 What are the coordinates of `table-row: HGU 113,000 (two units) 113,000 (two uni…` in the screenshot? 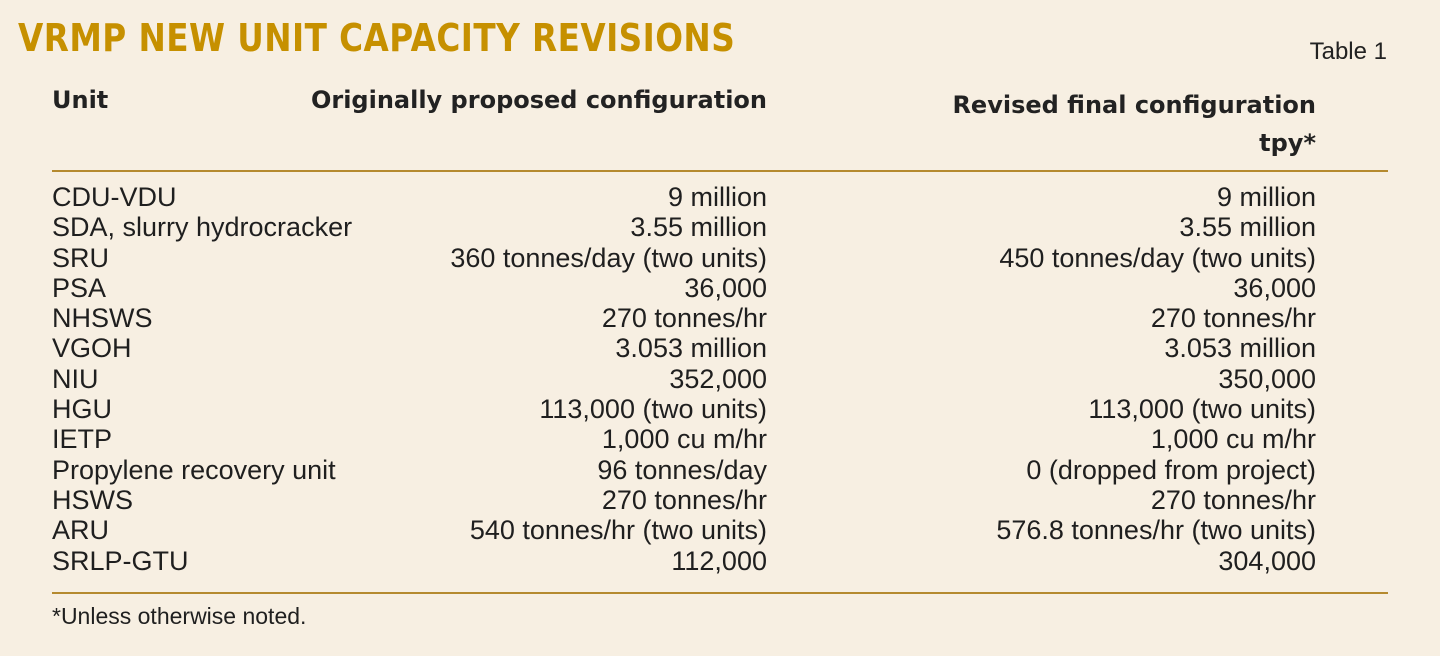 It's located at (684, 409).